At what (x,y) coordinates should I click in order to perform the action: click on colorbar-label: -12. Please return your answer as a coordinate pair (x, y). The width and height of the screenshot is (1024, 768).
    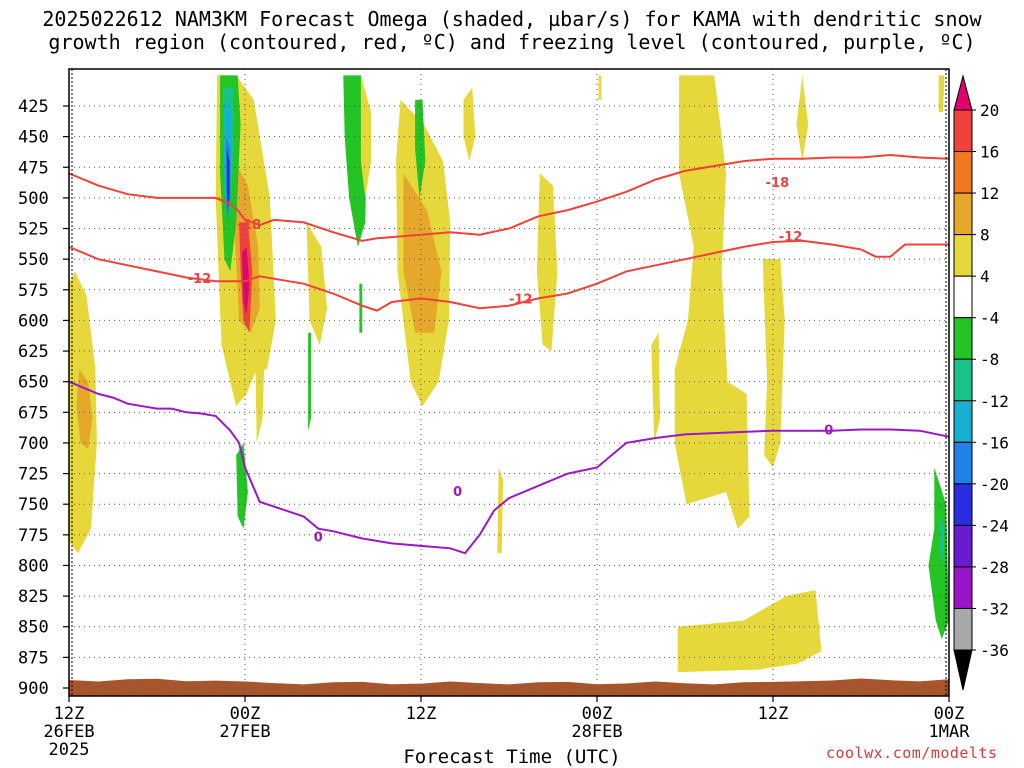
    Looking at the image, I should click on (994, 401).